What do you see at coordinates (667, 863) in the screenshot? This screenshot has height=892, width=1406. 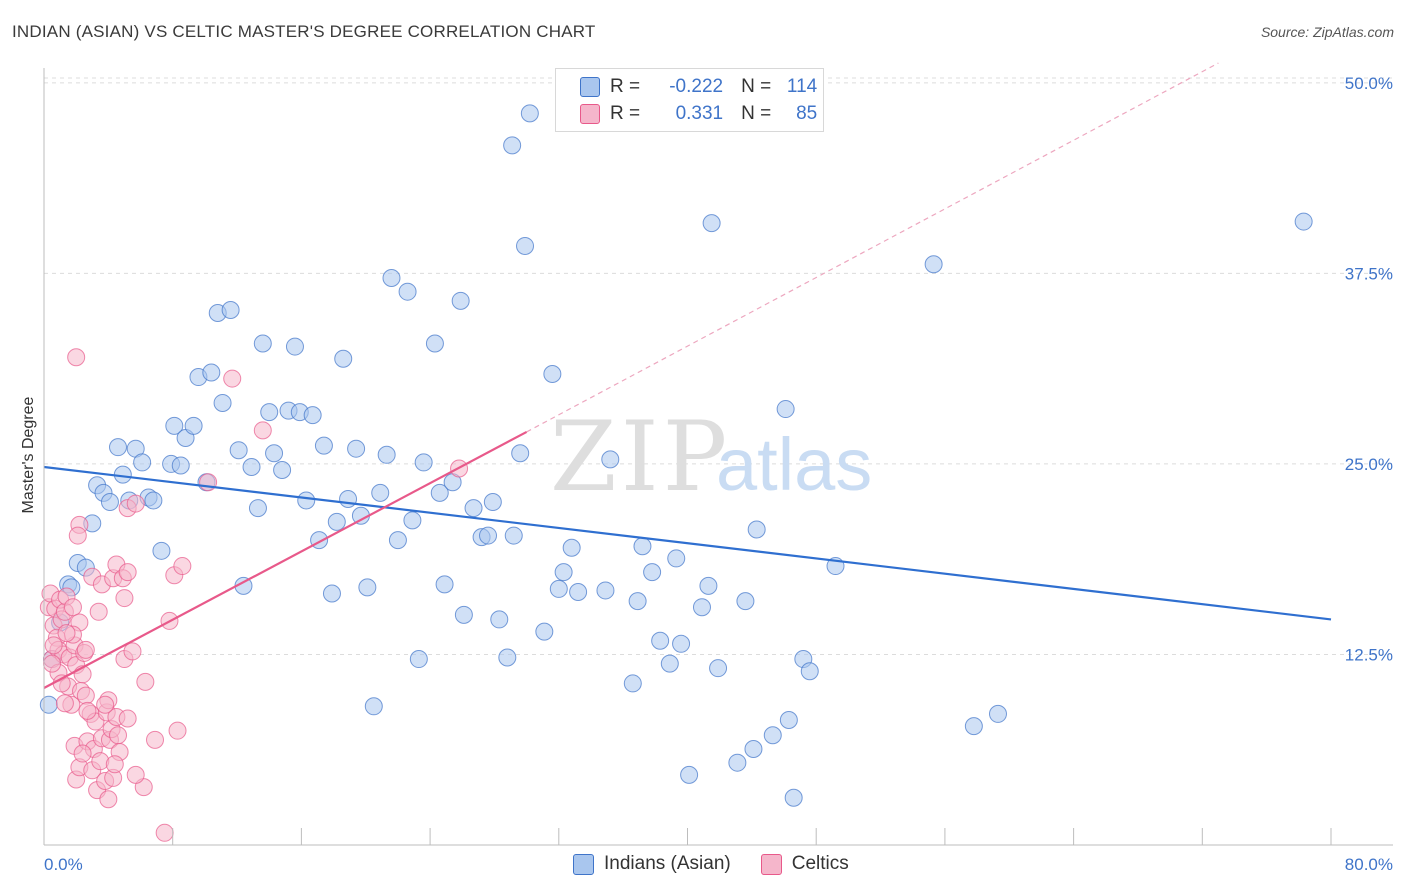 I see `legend-label-indians: Indians (Asian)` at bounding box center [667, 863].